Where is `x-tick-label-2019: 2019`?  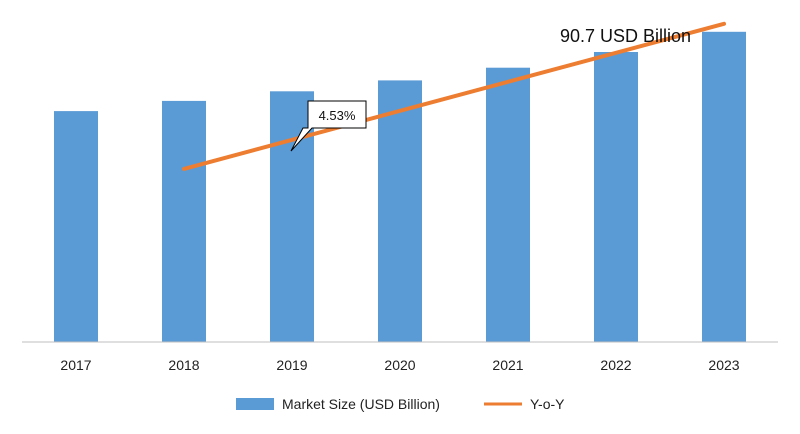
x-tick-label-2019: 2019 is located at coordinates (291, 365).